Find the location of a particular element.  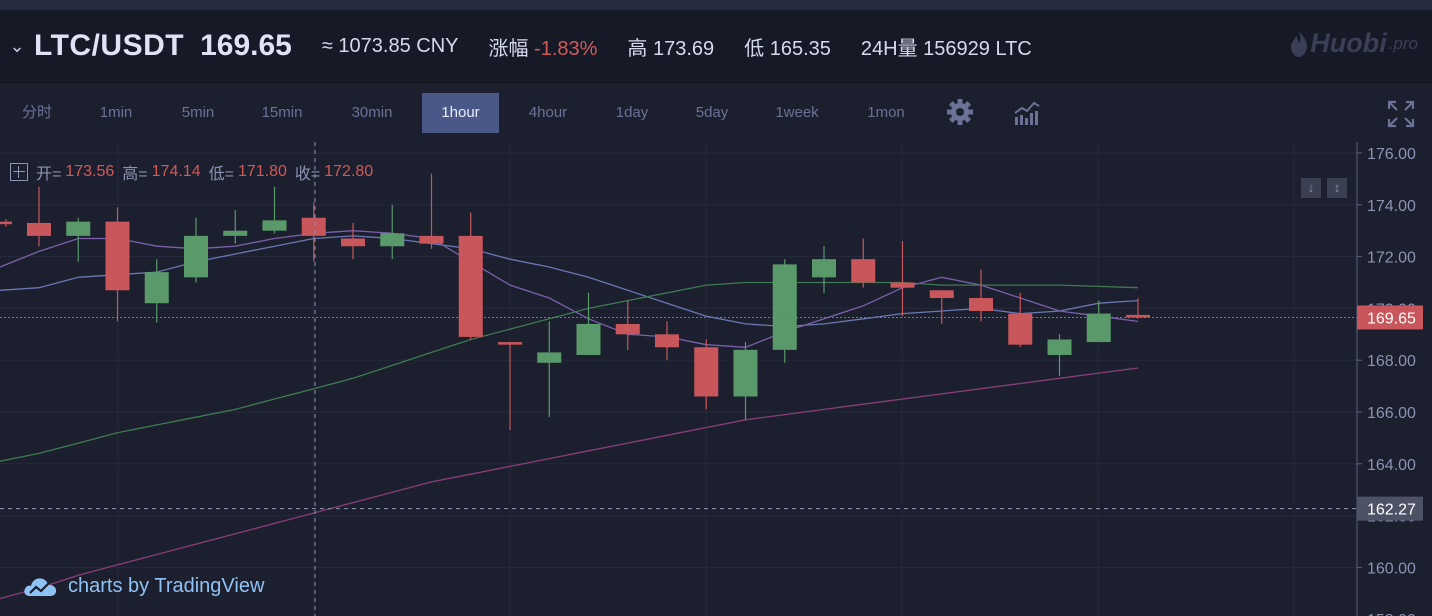

volume-stat: 24H量 156929 LTC is located at coordinates (946, 46).